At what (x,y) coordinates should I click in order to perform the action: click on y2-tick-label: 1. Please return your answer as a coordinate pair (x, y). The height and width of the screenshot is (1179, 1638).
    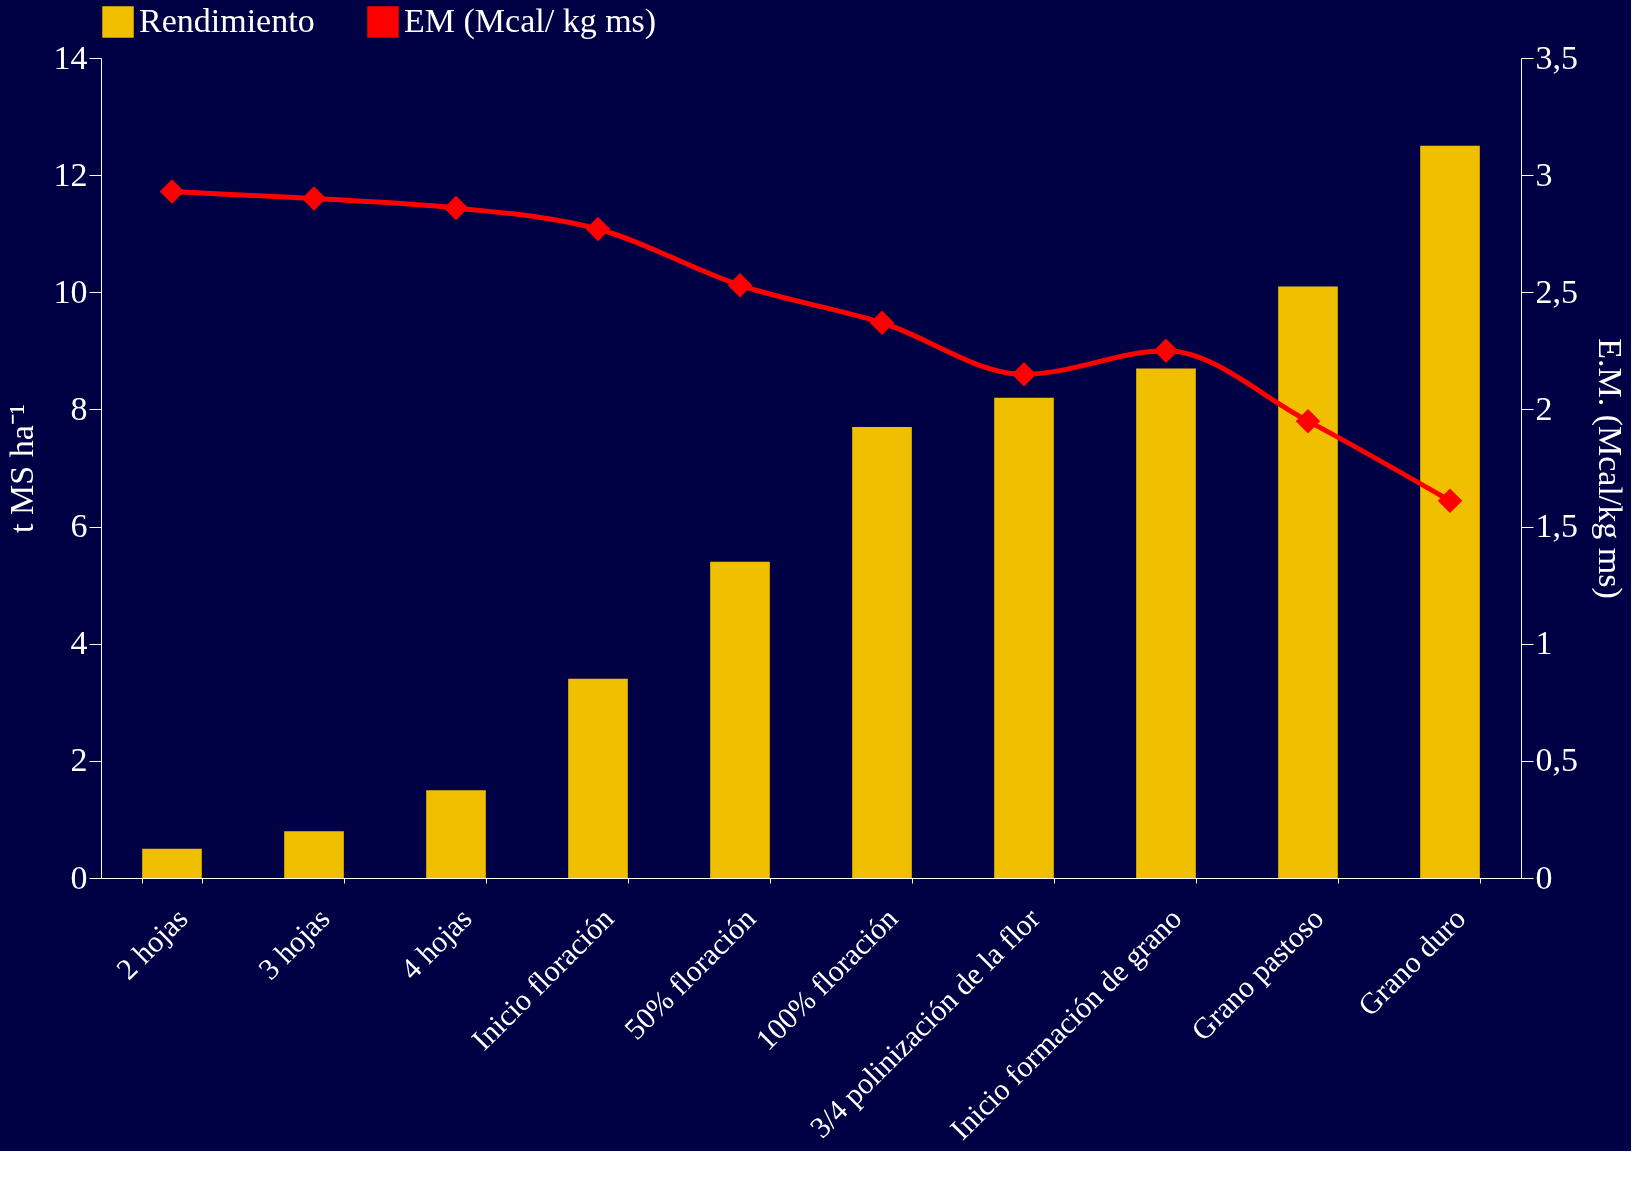
    Looking at the image, I should click on (1544, 643).